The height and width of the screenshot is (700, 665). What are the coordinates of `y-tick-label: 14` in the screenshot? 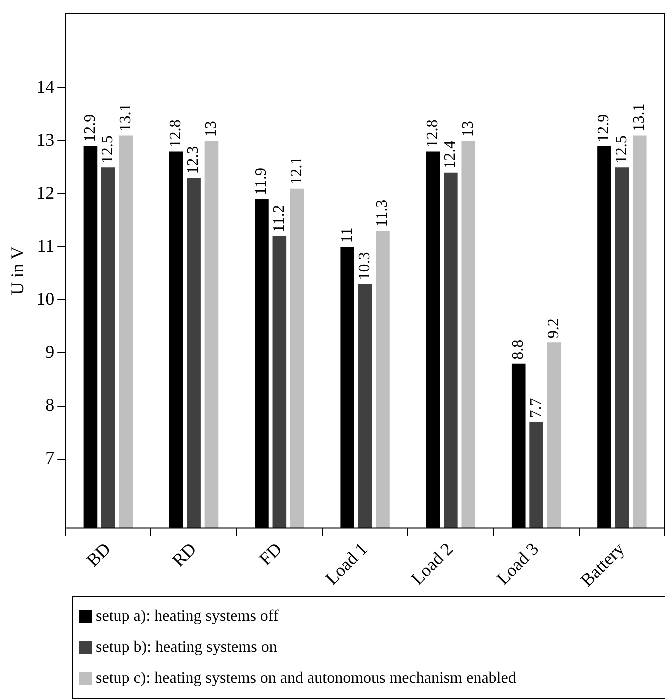 It's located at (45, 86).